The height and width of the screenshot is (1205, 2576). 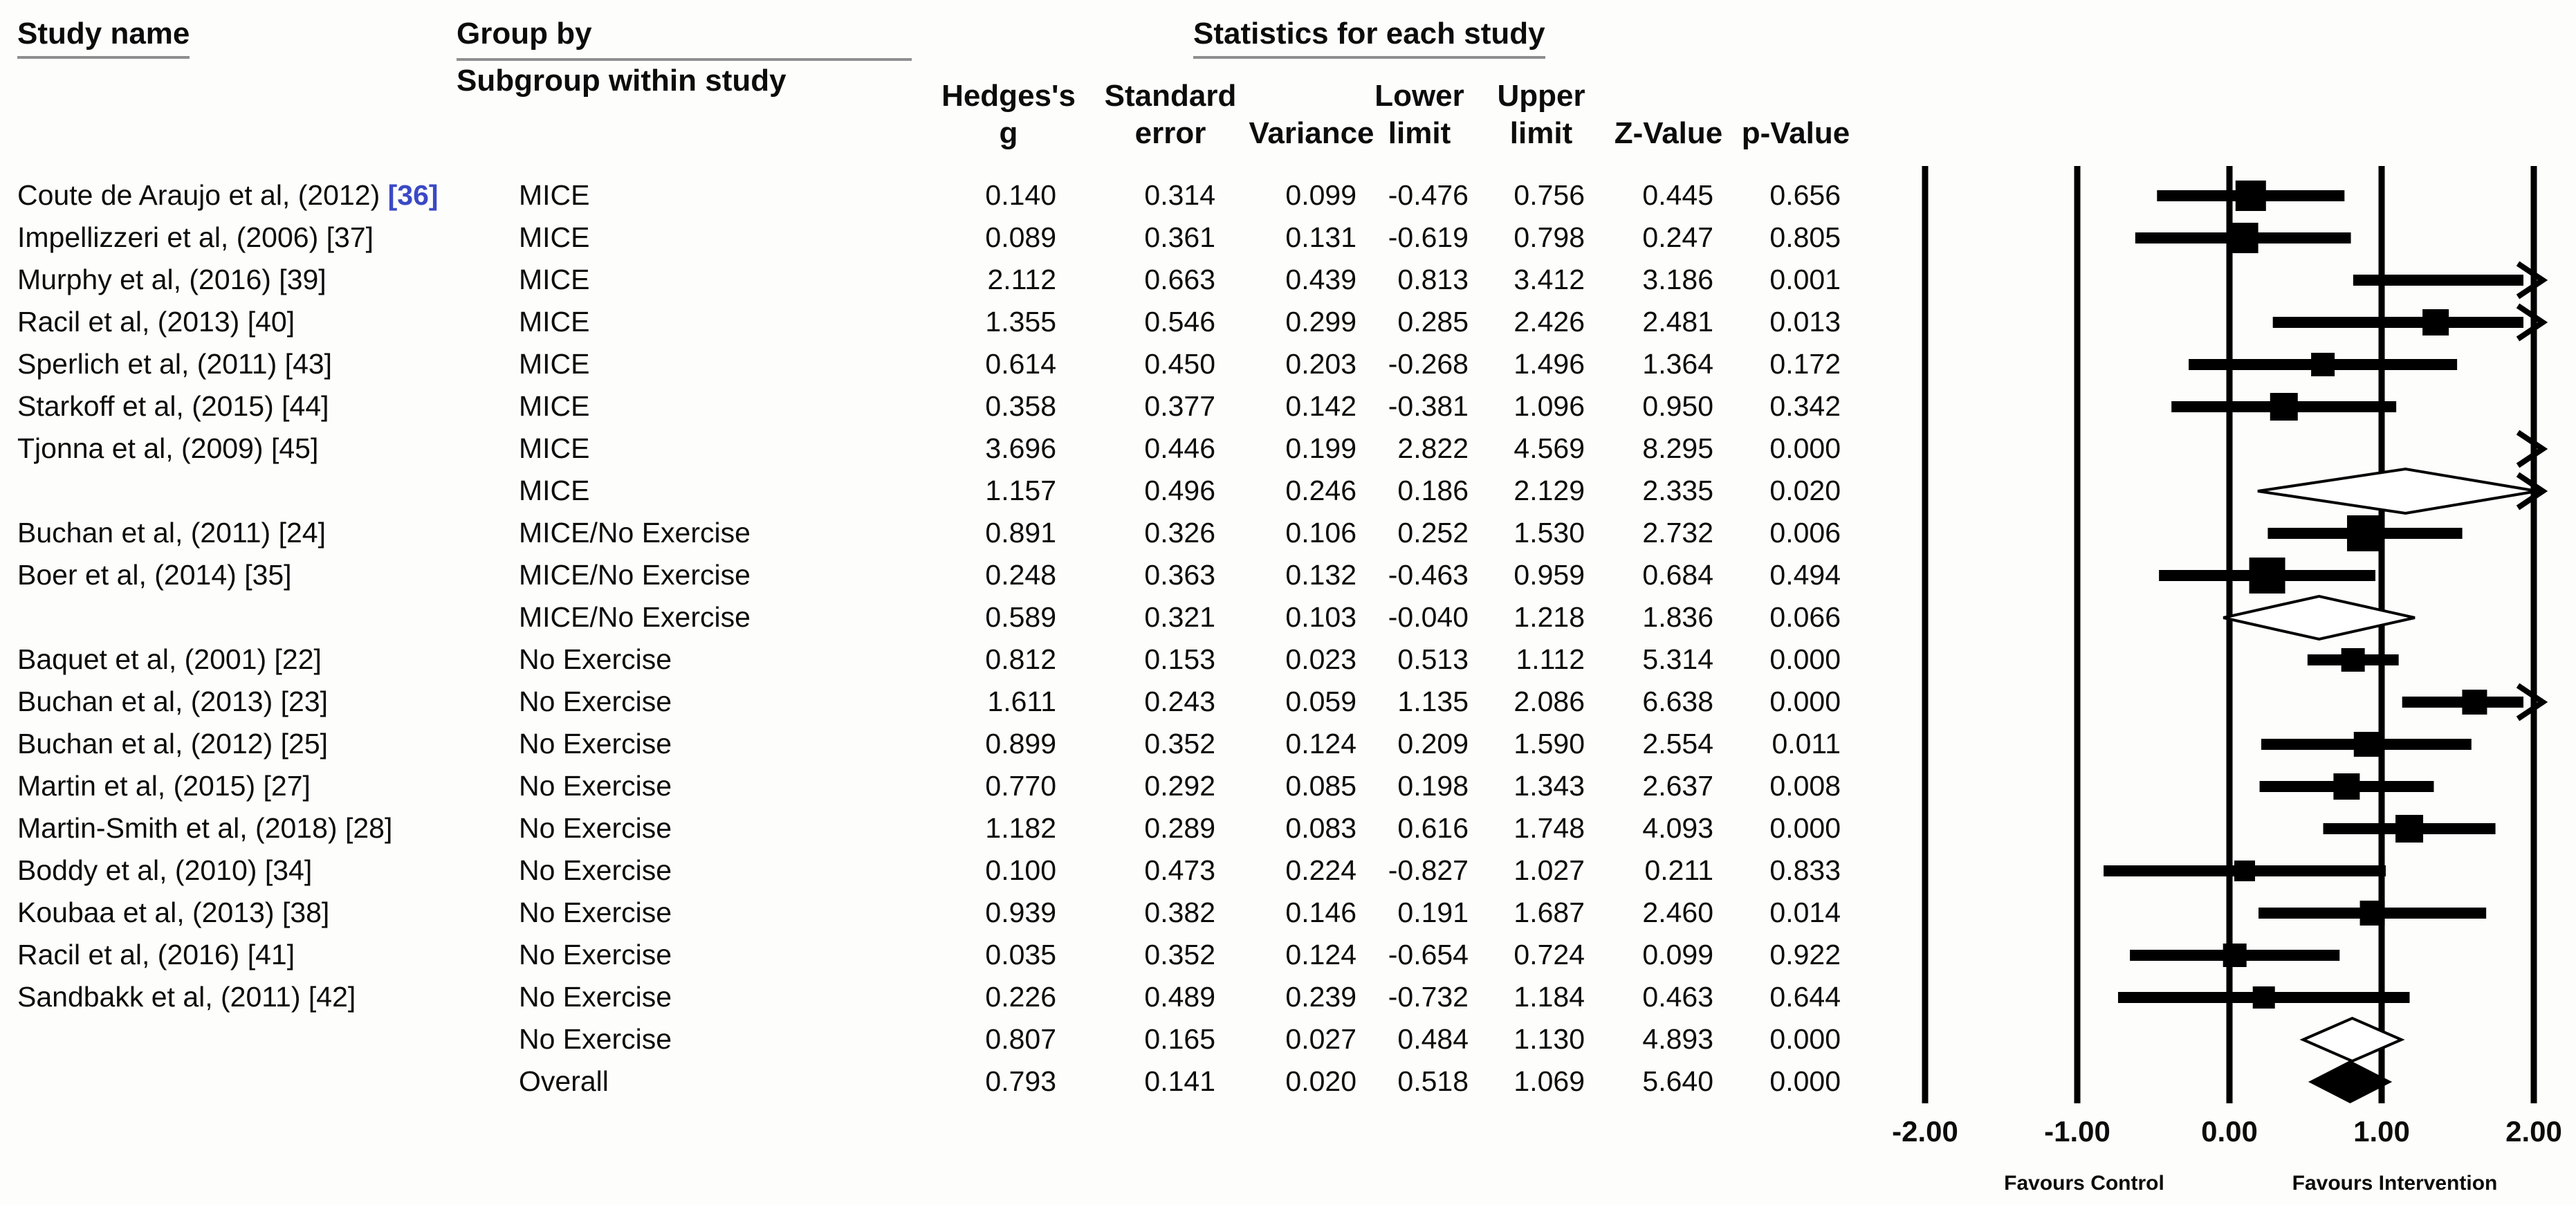 What do you see at coordinates (1179, 448) in the screenshot?
I see `stat-cell: 0.446` at bounding box center [1179, 448].